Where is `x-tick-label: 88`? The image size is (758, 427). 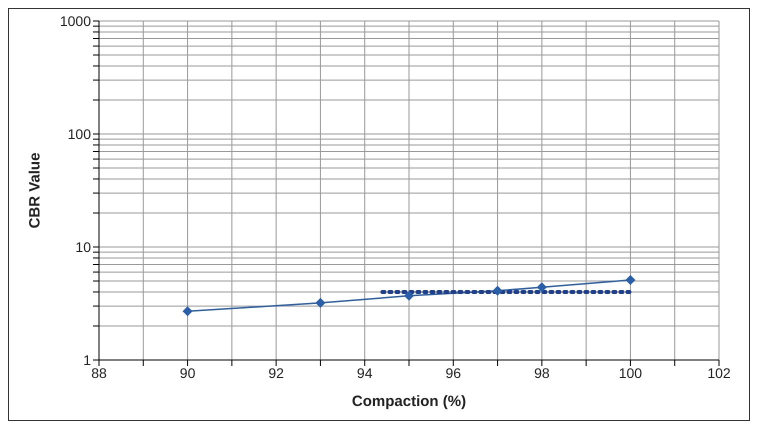
x-tick-label: 88 is located at coordinates (99, 372).